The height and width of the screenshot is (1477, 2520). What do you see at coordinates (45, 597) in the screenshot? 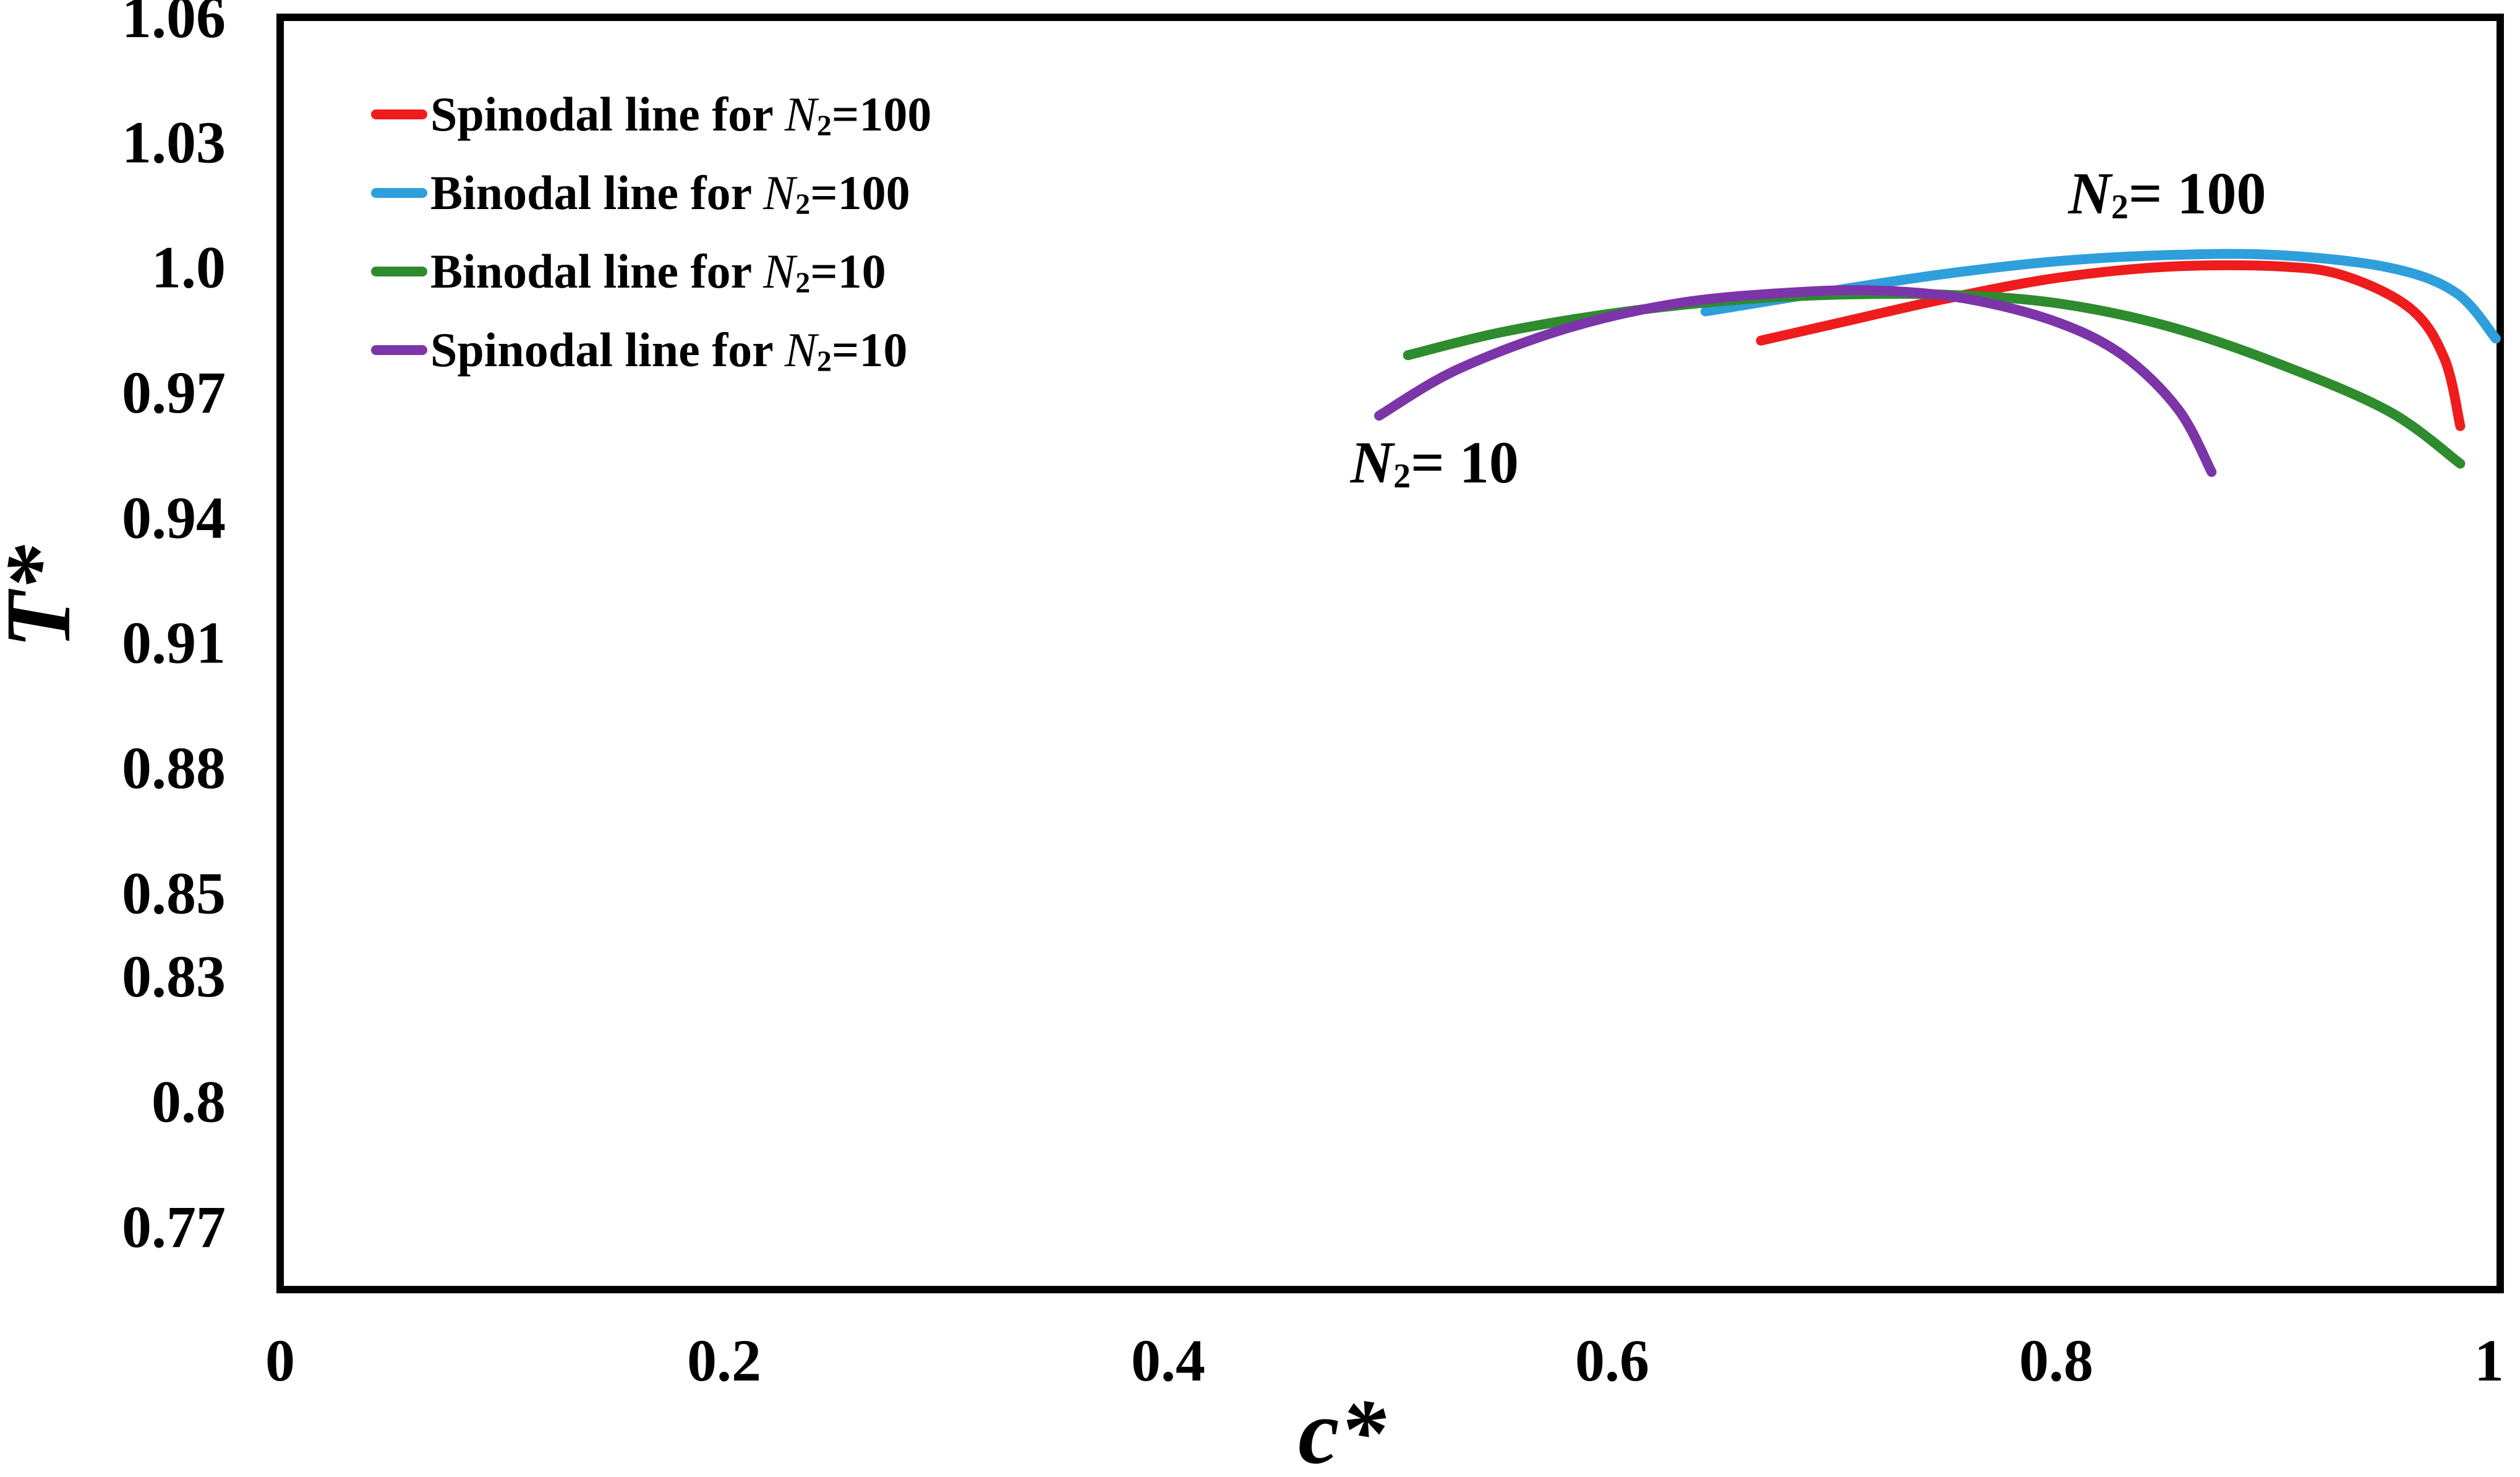
I see `y-axis-title: T*` at bounding box center [45, 597].